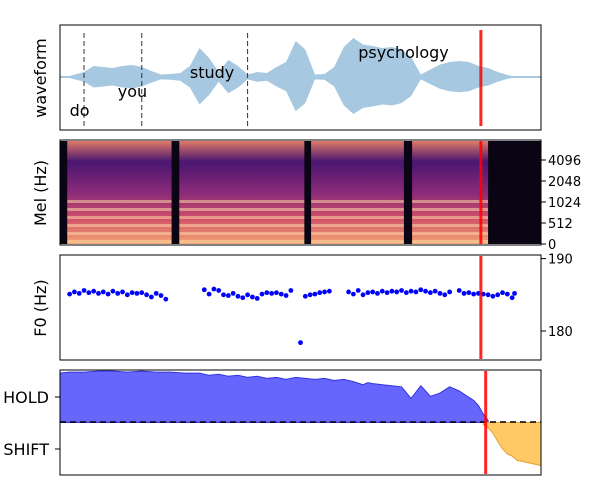 This screenshot has height=500, width=600. Describe the element at coordinates (564, 182) in the screenshot. I see `mel-ytick-label: 2048` at that location.